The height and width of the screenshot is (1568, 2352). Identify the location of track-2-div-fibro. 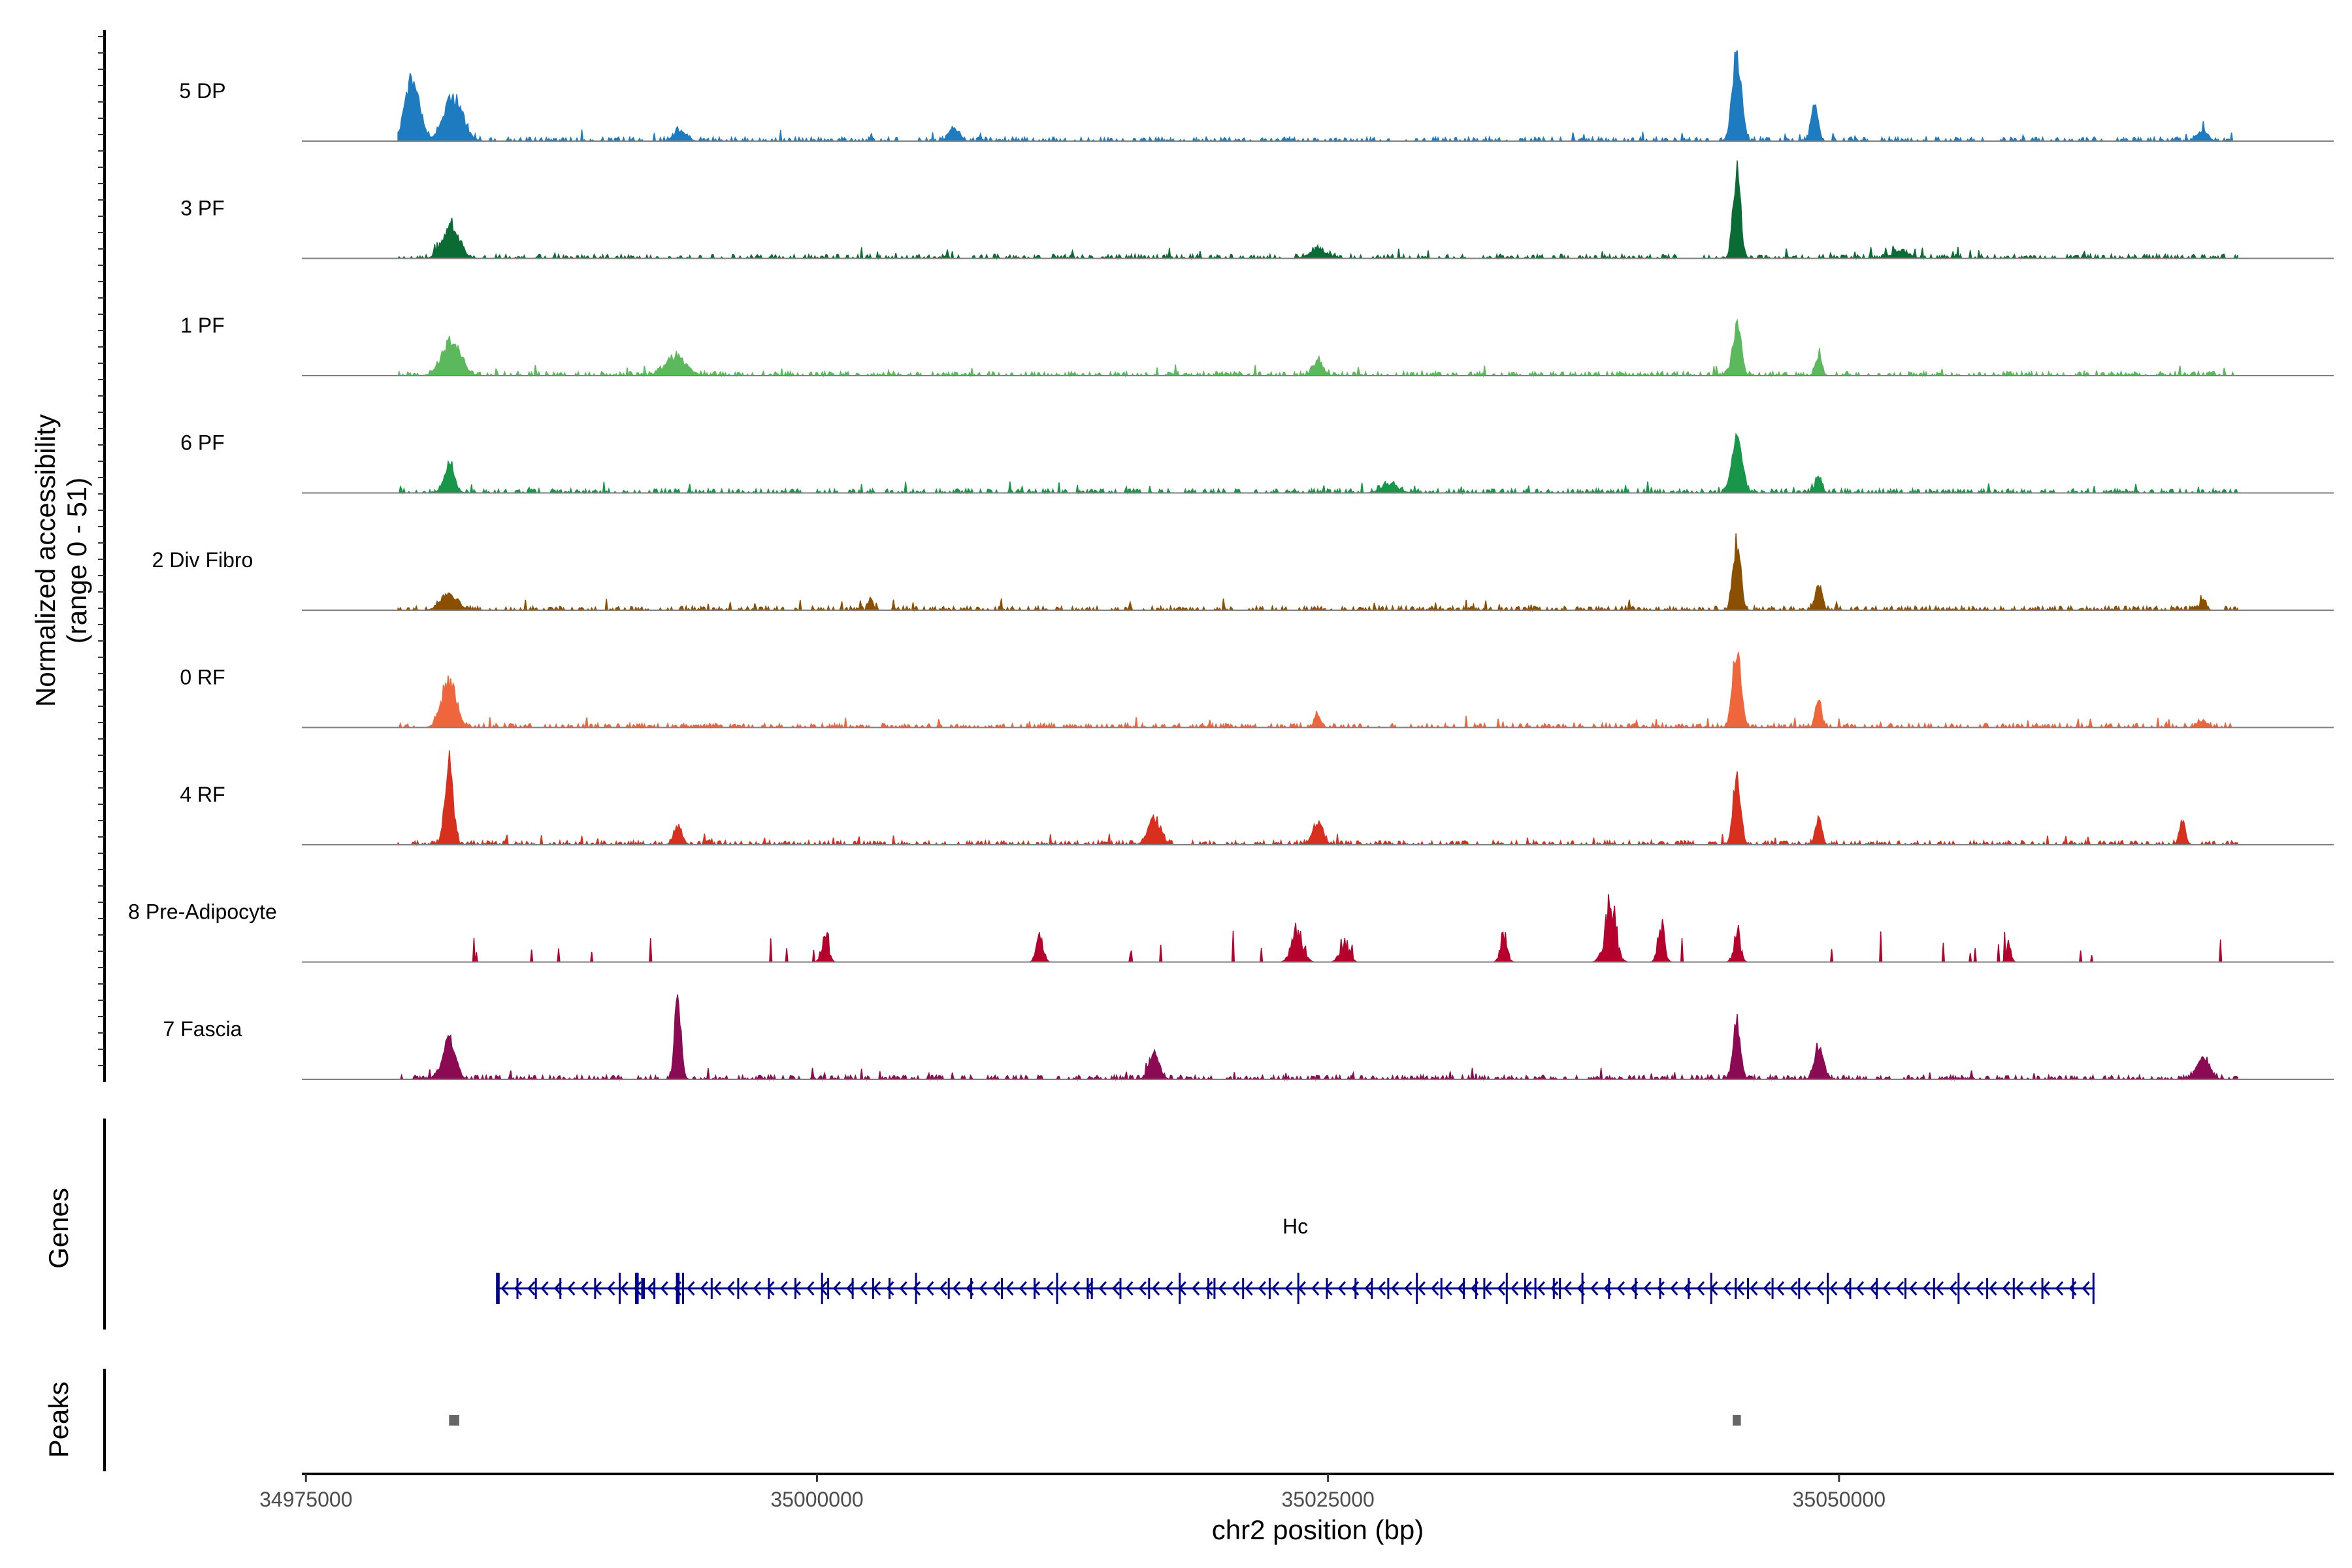
(1318, 572).